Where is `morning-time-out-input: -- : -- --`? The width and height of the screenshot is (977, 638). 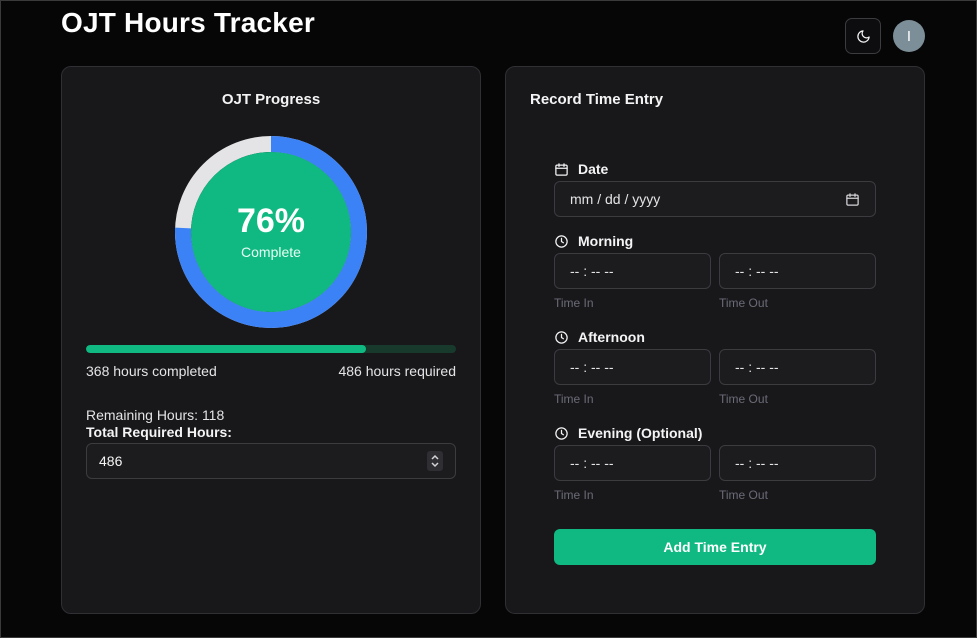
morning-time-out-input: -- : -- -- is located at coordinates (797, 271).